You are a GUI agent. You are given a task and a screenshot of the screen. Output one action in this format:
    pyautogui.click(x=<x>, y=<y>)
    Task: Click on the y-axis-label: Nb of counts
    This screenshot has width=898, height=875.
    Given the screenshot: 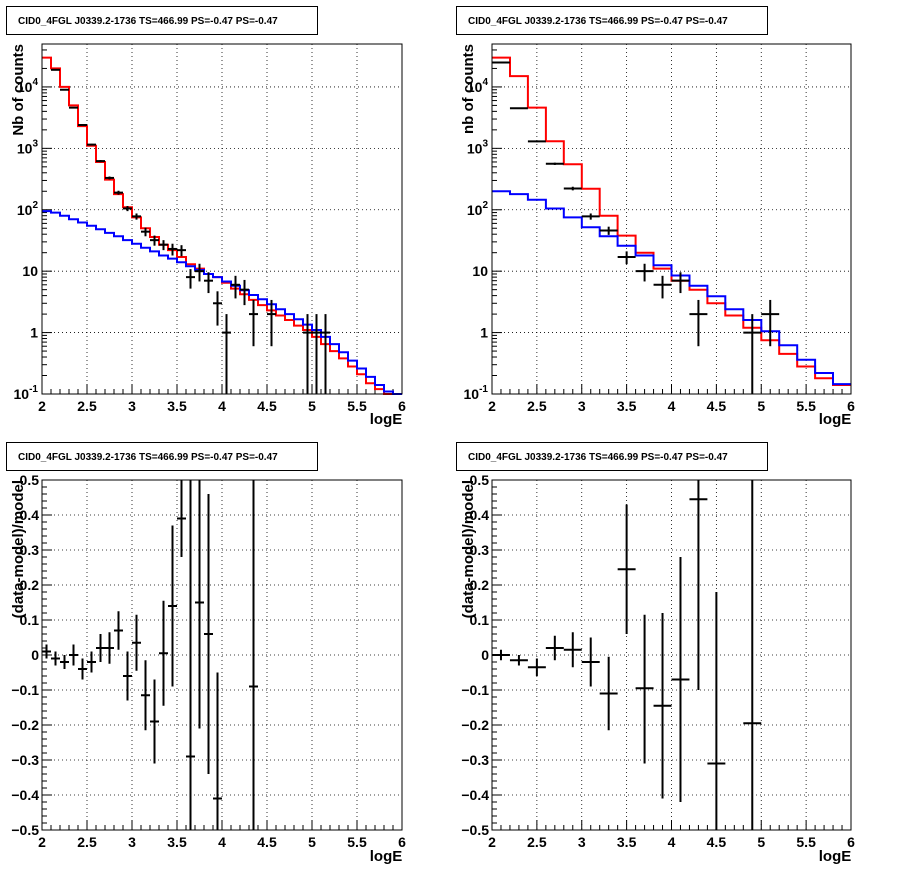 What is the action you would take?
    pyautogui.click(x=18, y=90)
    